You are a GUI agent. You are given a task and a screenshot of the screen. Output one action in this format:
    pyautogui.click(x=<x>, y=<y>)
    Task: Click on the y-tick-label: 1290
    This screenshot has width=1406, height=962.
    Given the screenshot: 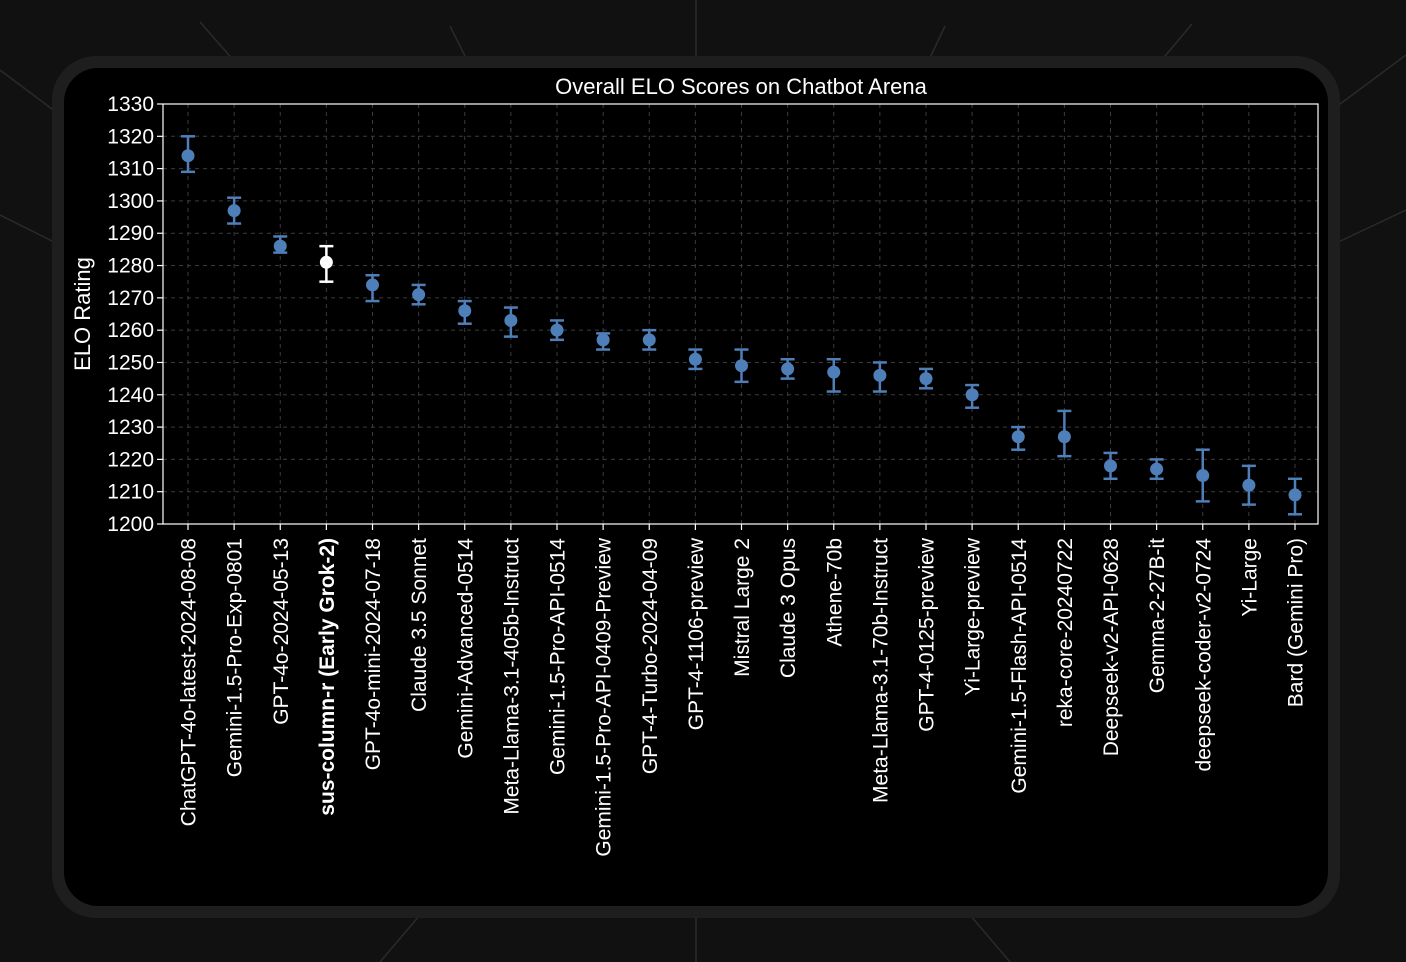 What is the action you would take?
    pyautogui.click(x=130, y=233)
    